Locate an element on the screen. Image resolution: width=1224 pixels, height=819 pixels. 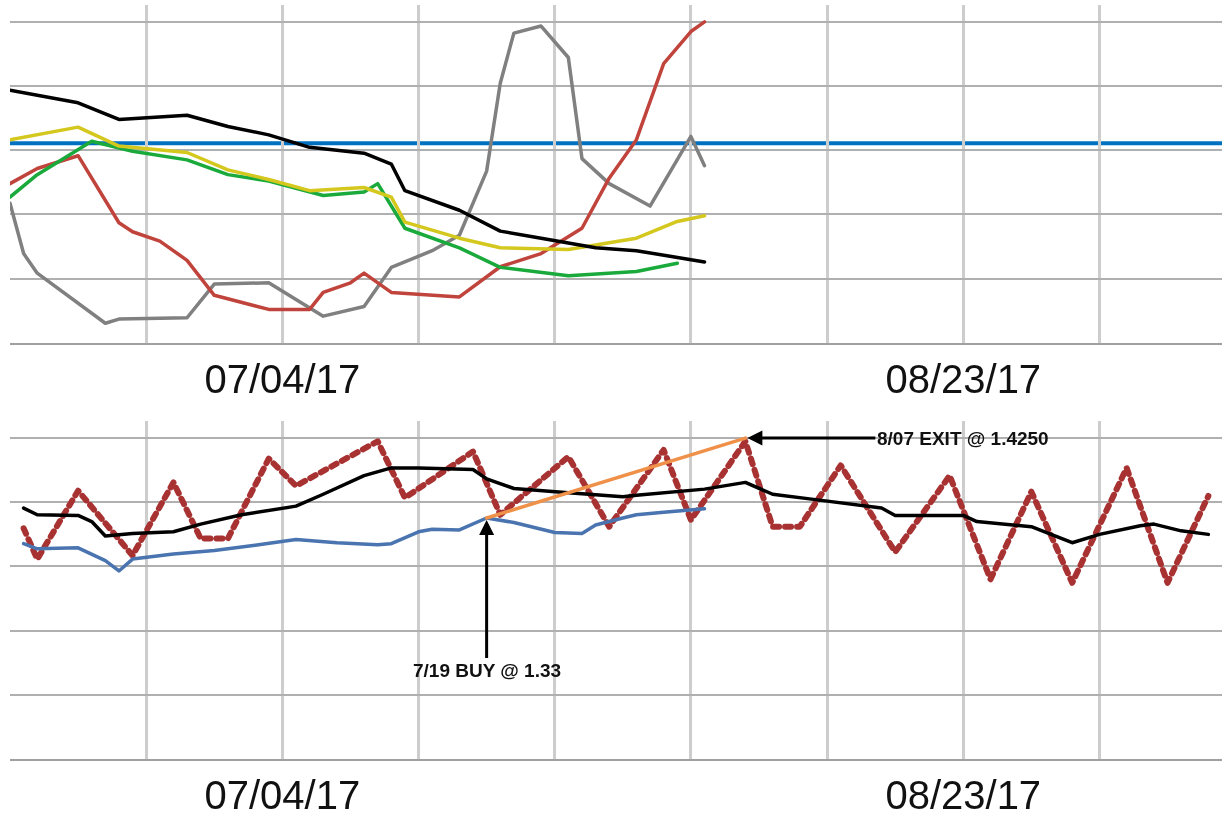
annotation: 7/19 BUY @ 1.33 is located at coordinates (487, 670).